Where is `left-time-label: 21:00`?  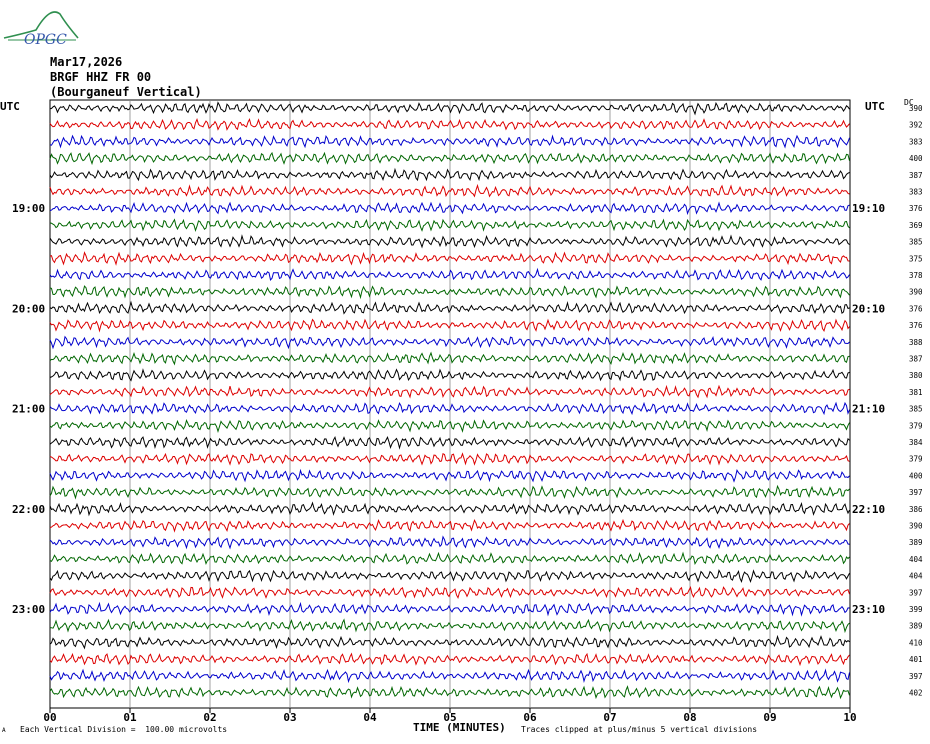 left-time-label: 21:00 is located at coordinates (28, 409).